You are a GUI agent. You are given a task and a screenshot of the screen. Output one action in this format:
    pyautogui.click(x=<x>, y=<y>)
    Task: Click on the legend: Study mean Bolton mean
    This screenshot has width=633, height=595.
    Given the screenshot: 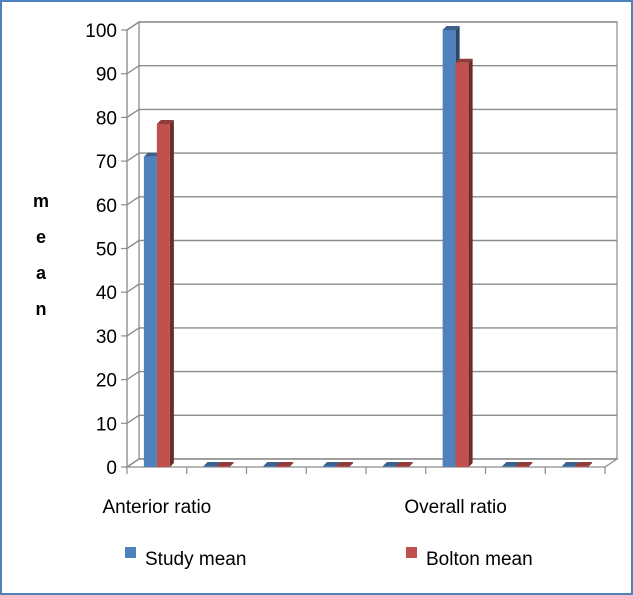 What is the action you would take?
    pyautogui.click(x=329, y=558)
    